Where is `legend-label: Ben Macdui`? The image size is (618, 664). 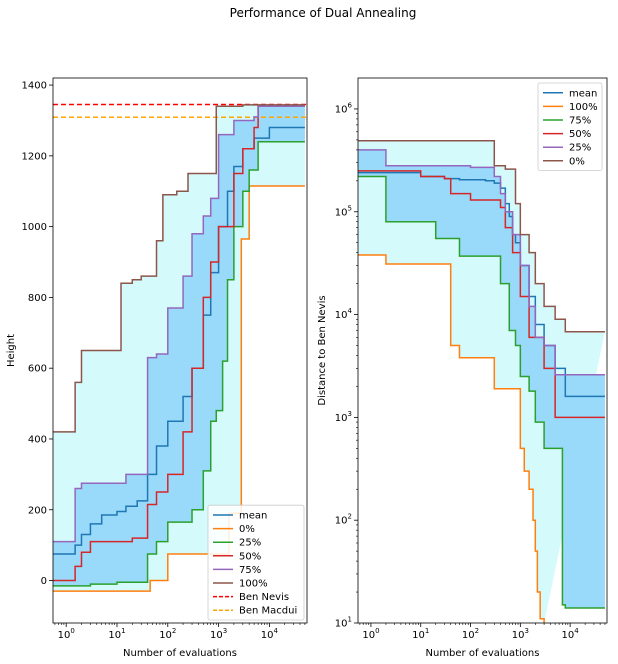
legend-label: Ben Macdui is located at coordinates (268, 611).